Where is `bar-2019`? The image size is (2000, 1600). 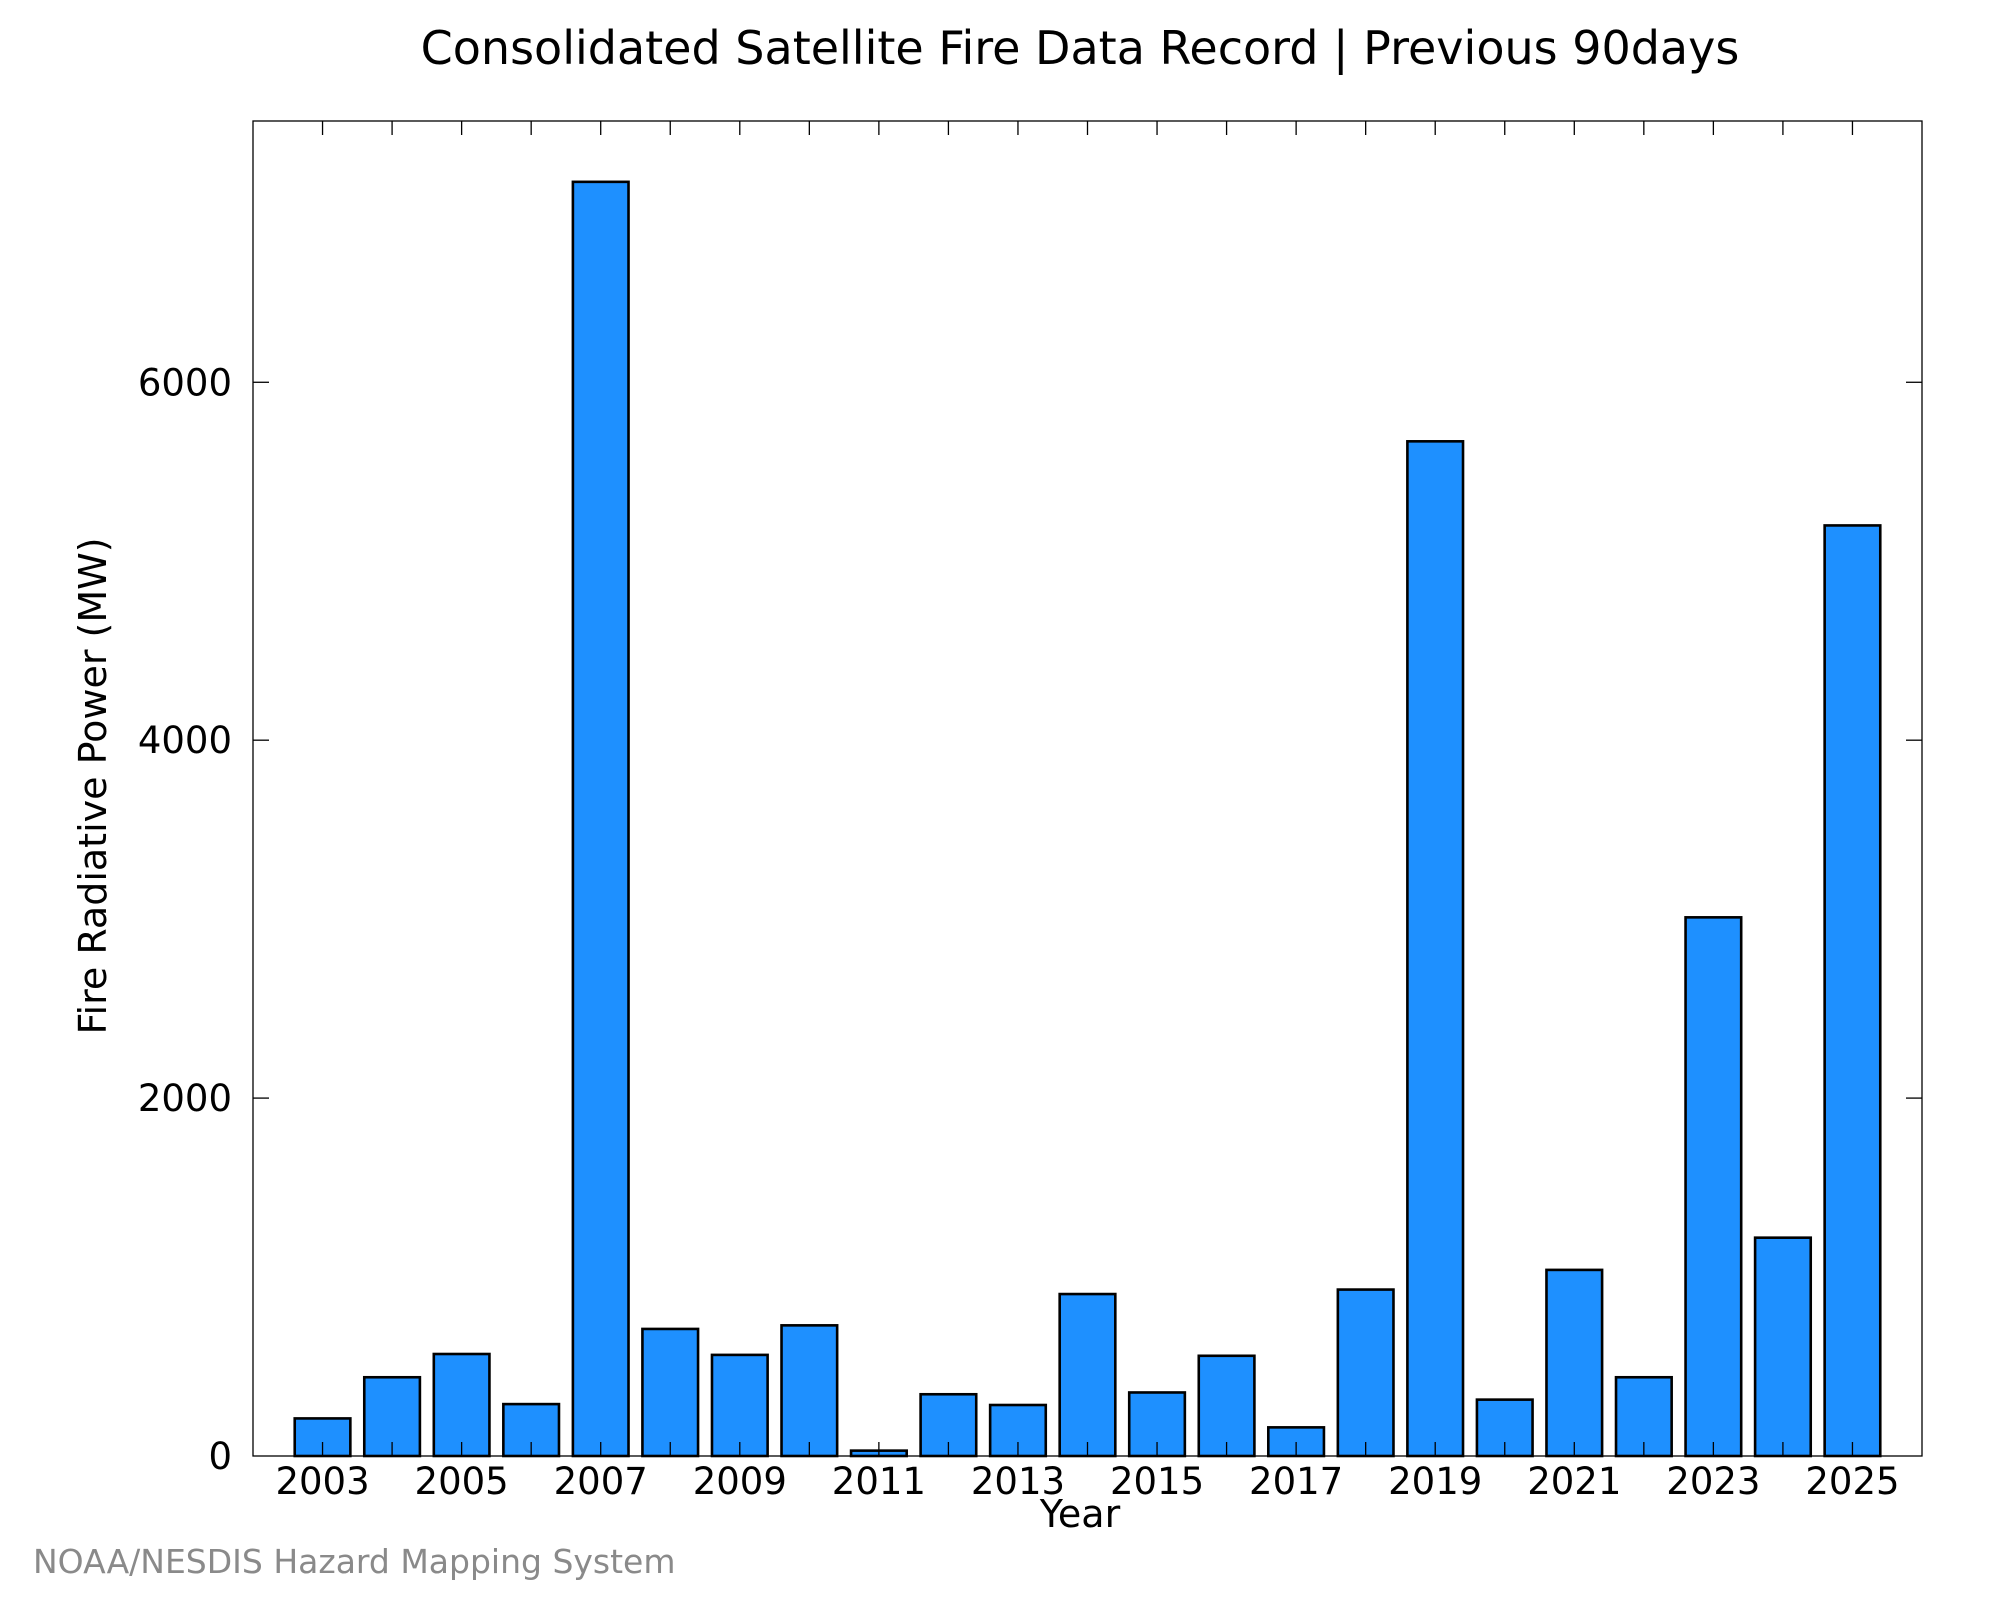 bar-2019 is located at coordinates (1435, 949).